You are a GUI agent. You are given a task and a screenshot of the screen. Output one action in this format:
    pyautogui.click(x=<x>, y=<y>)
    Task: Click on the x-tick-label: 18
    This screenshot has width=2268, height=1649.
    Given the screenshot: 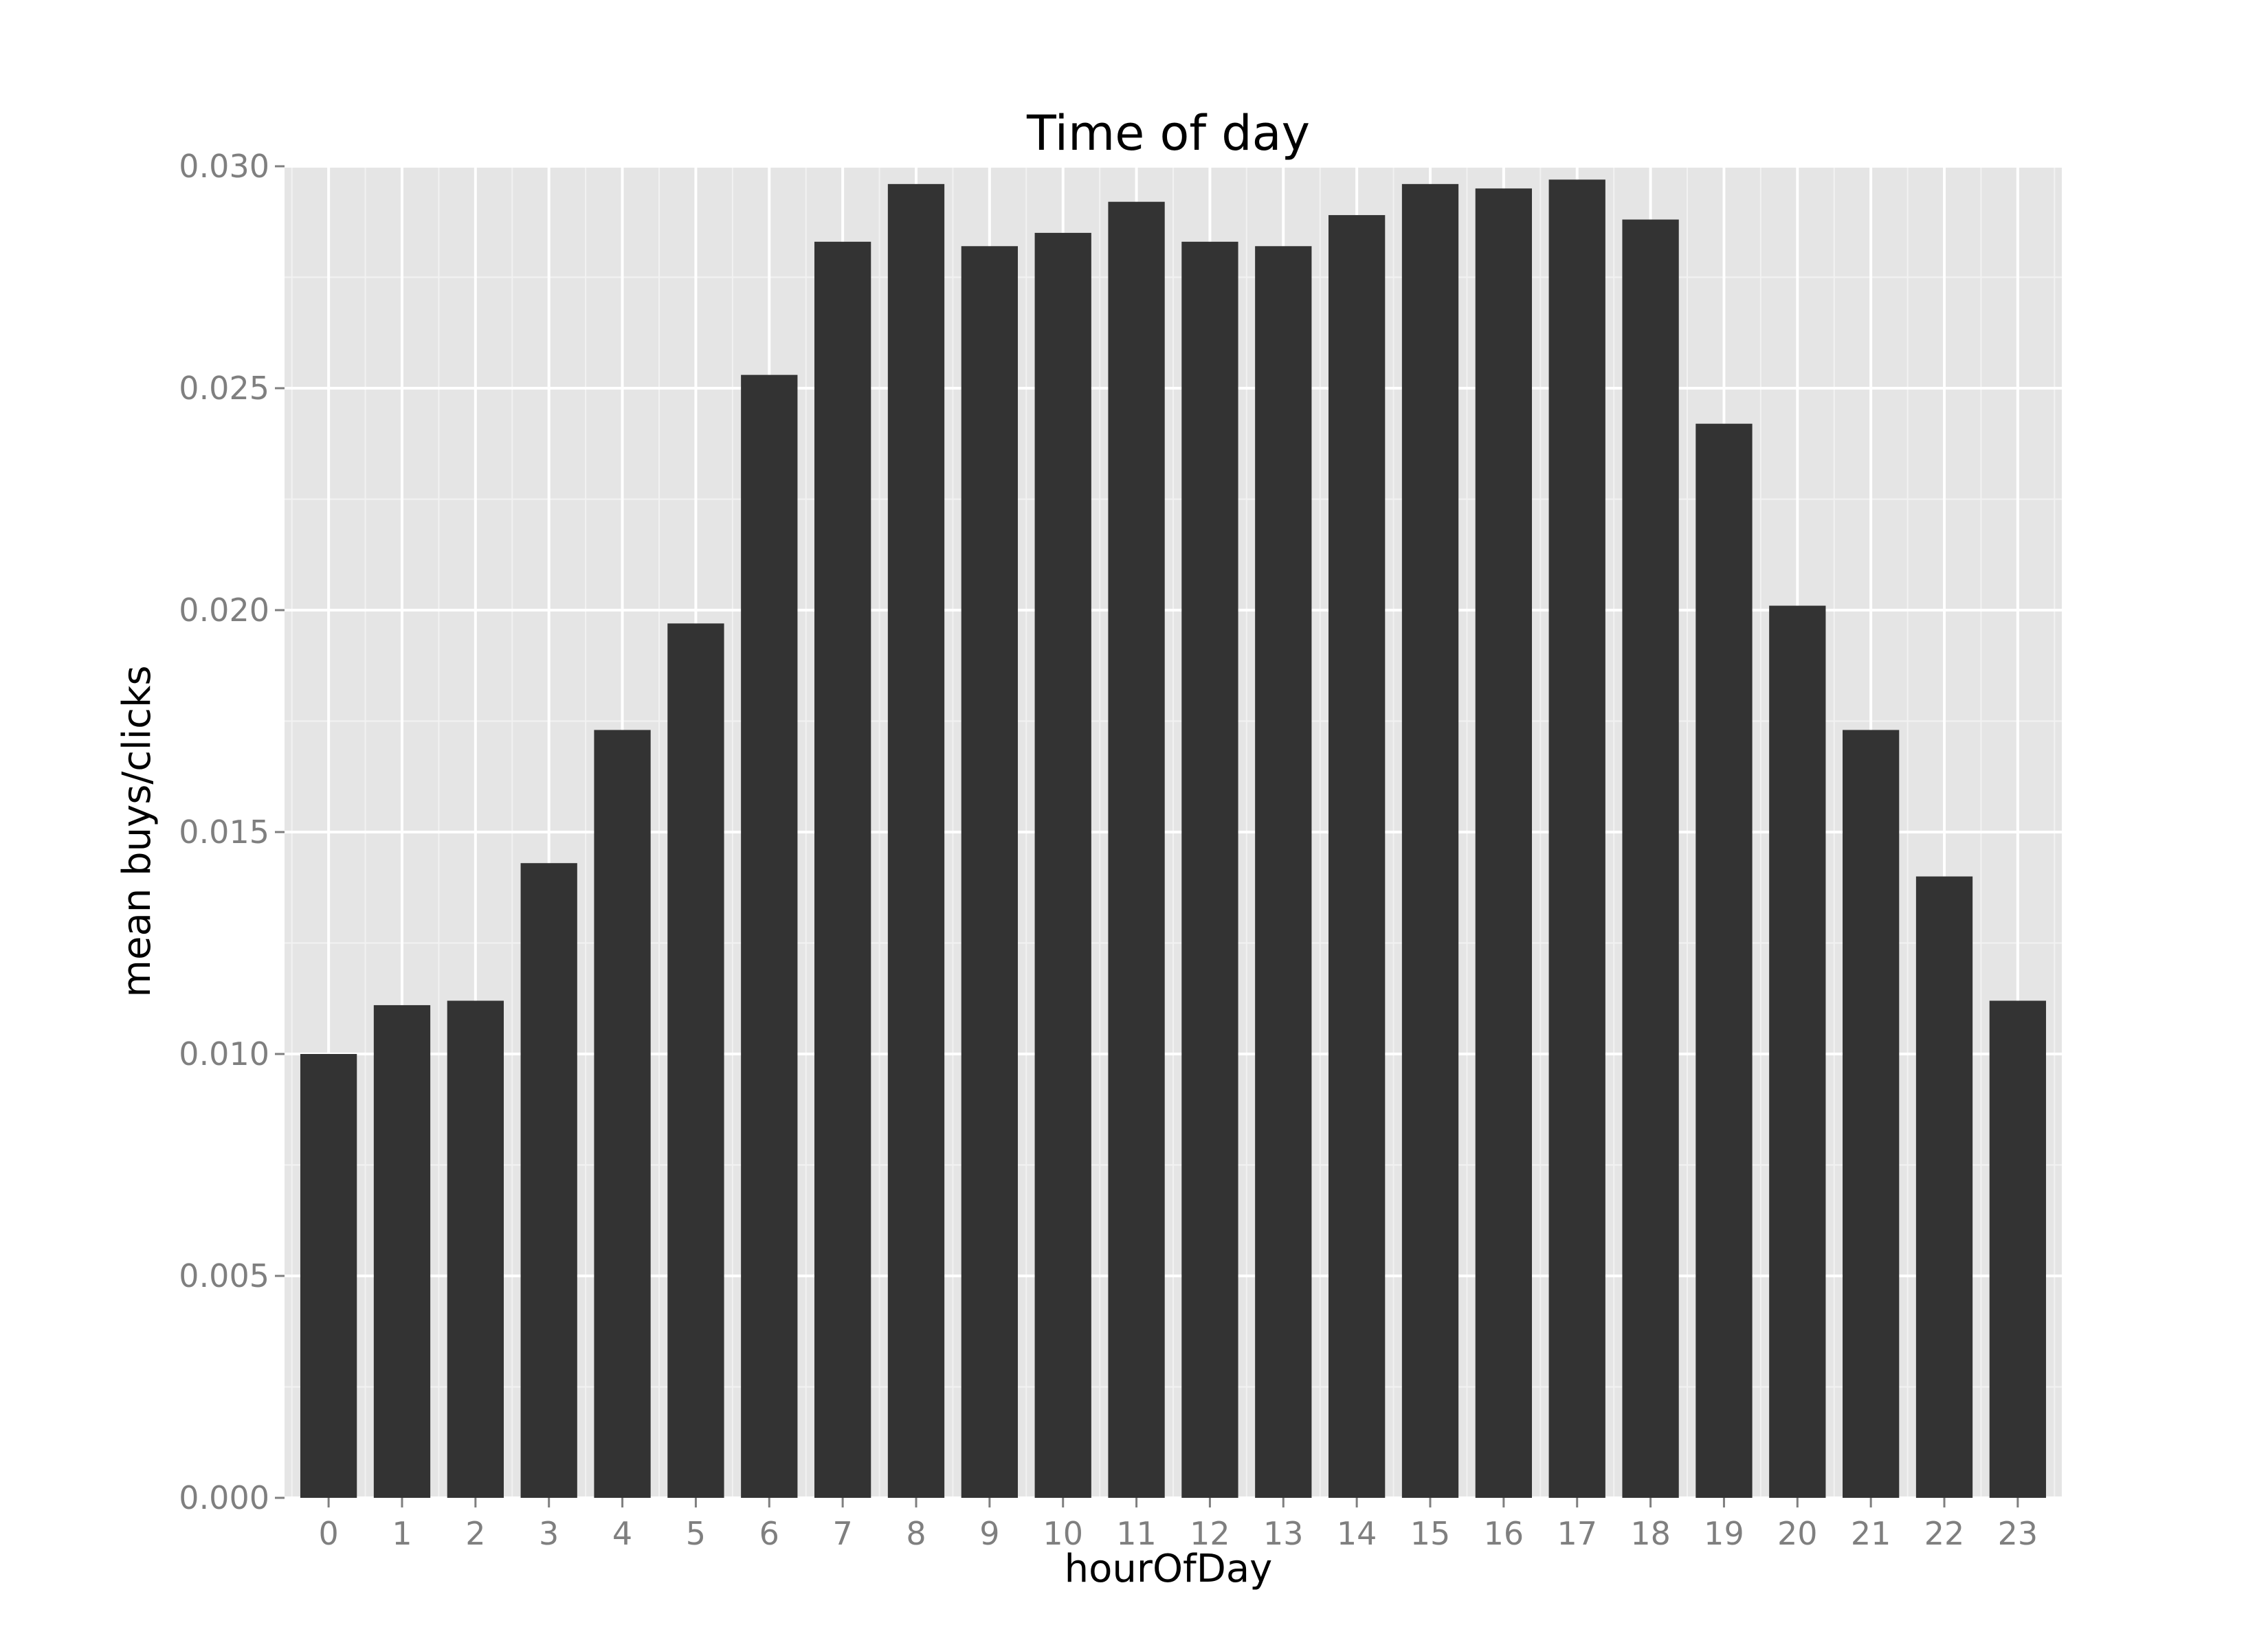 What is the action you would take?
    pyautogui.click(x=1650, y=1533)
    